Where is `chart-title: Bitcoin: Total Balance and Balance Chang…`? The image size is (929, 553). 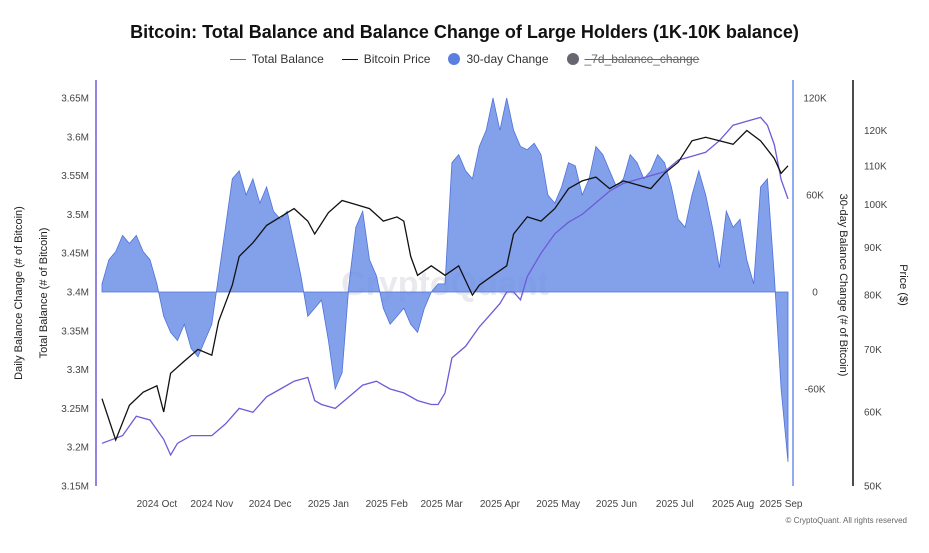 chart-title: Bitcoin: Total Balance and Balance Chang… is located at coordinates (464, 32).